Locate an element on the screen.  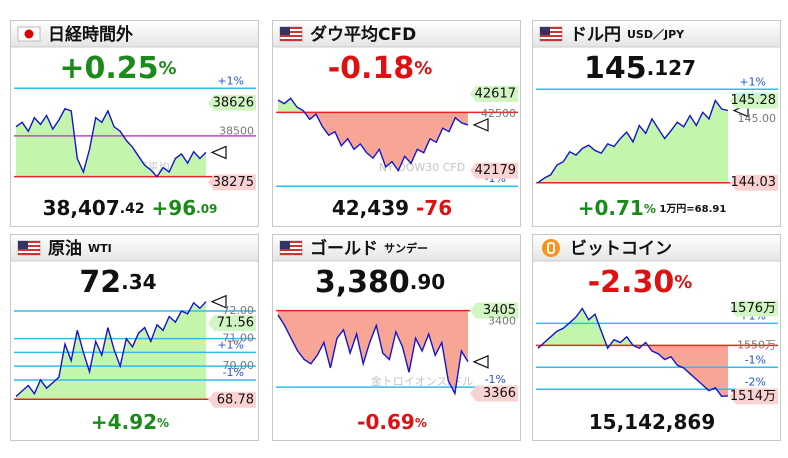
tag-label: 38500 is located at coordinates (236, 130).